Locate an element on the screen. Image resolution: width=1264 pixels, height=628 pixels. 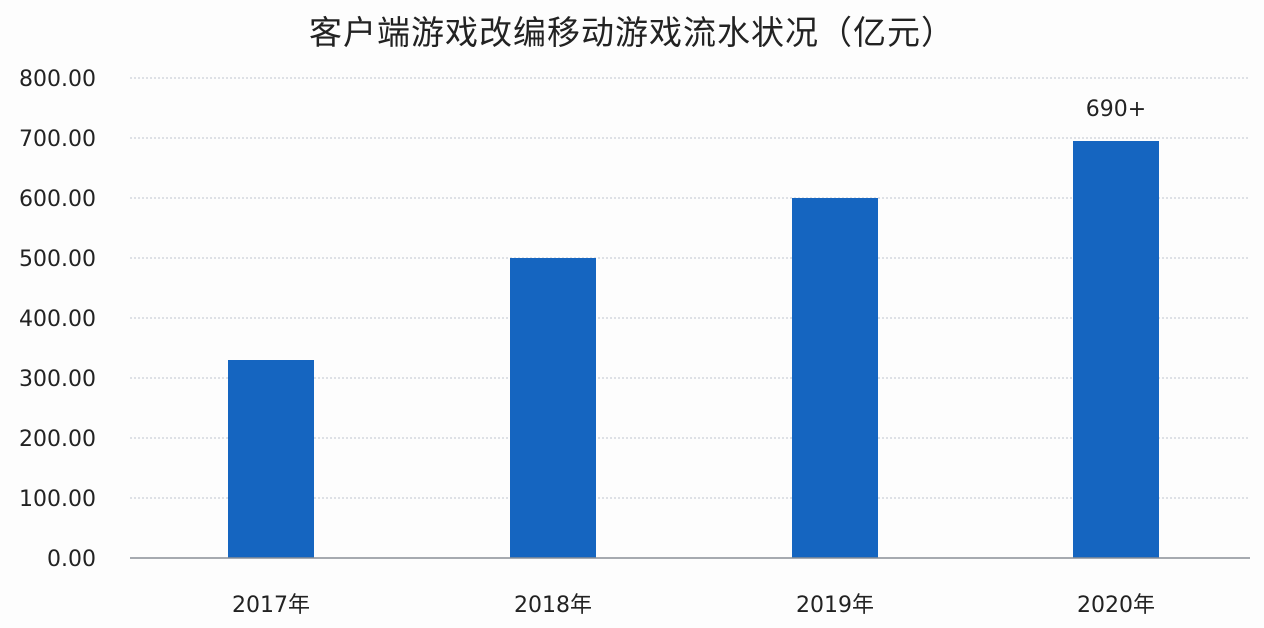
data-labels: 690+ is located at coordinates (1116, 109).